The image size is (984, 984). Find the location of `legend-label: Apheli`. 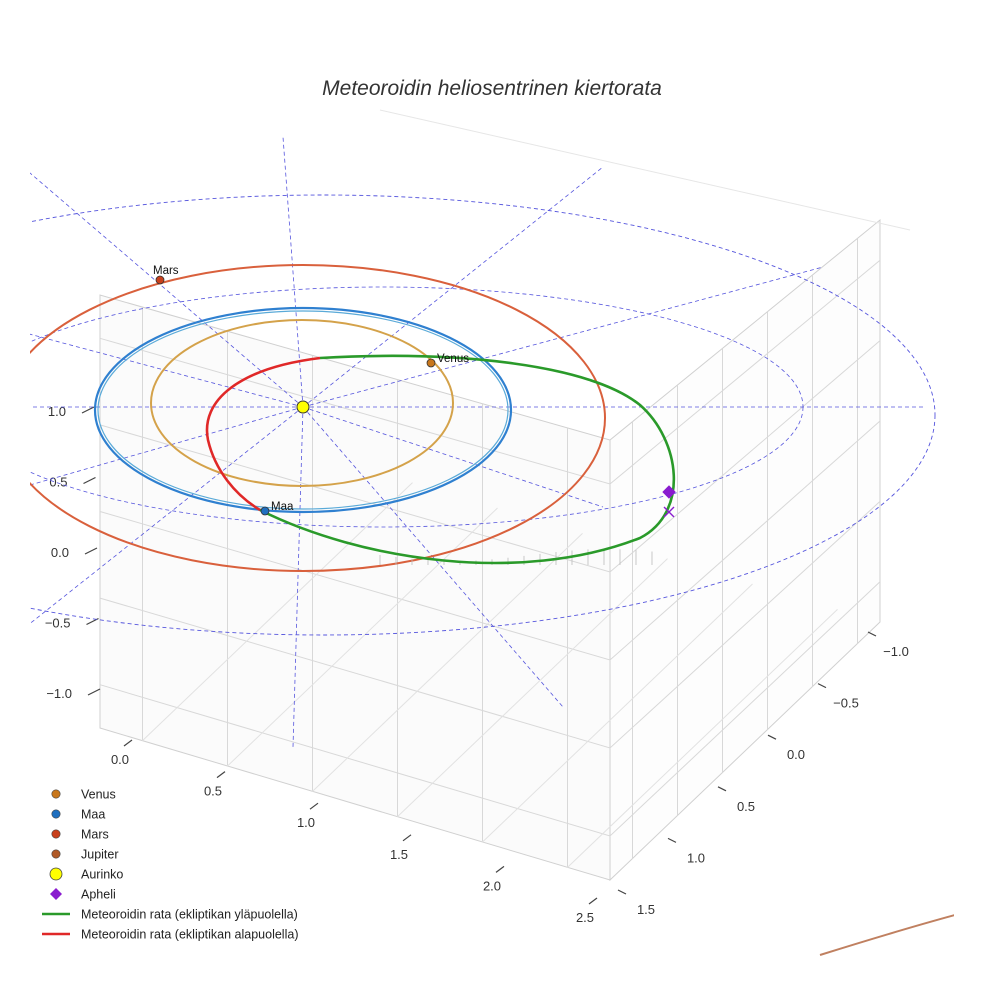

legend-label: Apheli is located at coordinates (98, 895).